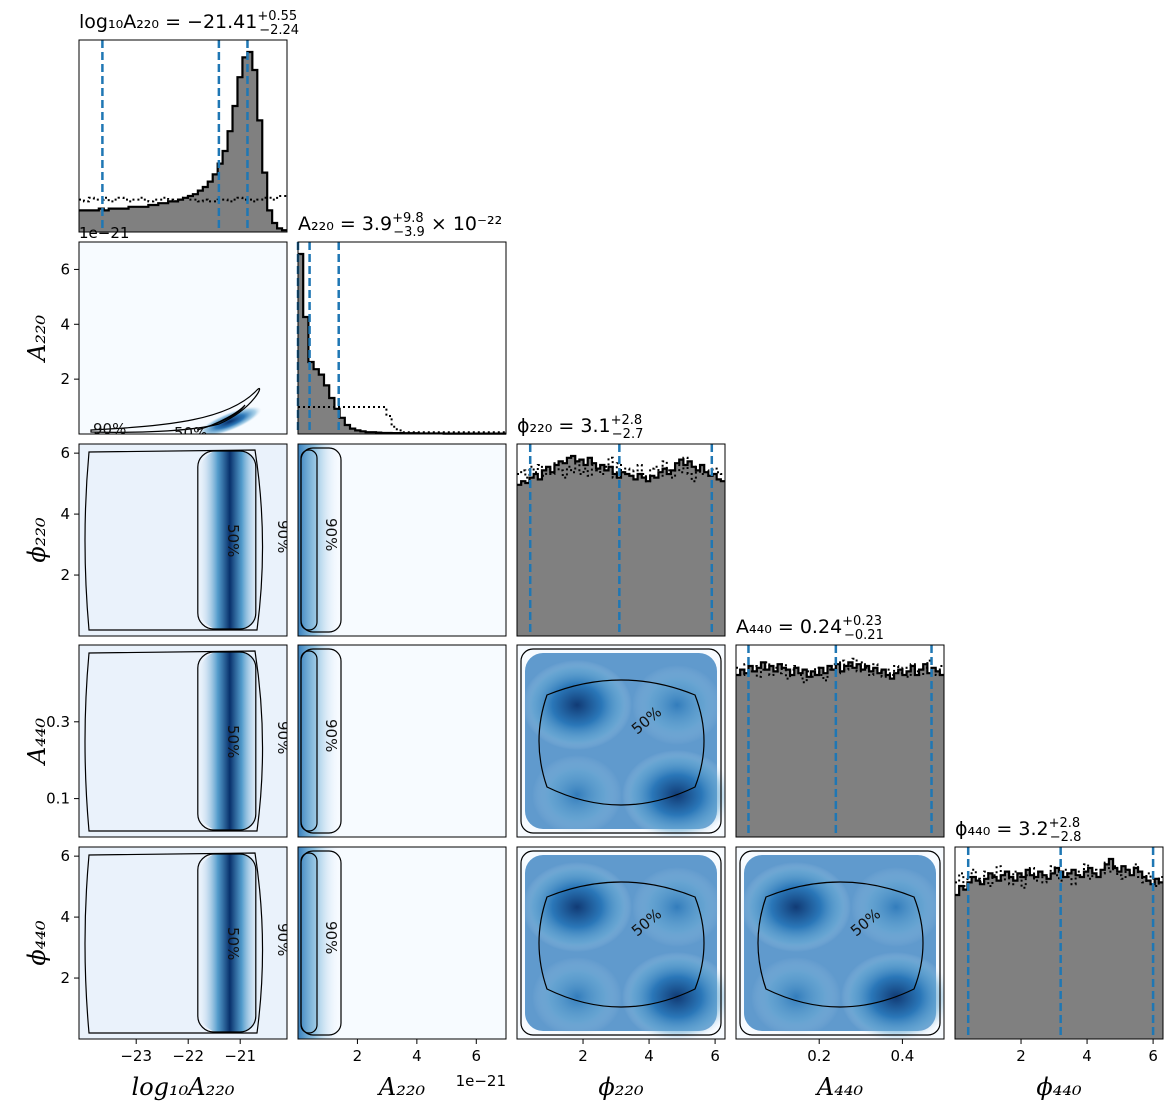  What do you see at coordinates (839, 1087) in the screenshot?
I see `x-axis-label-A440: A₄₄₀` at bounding box center [839, 1087].